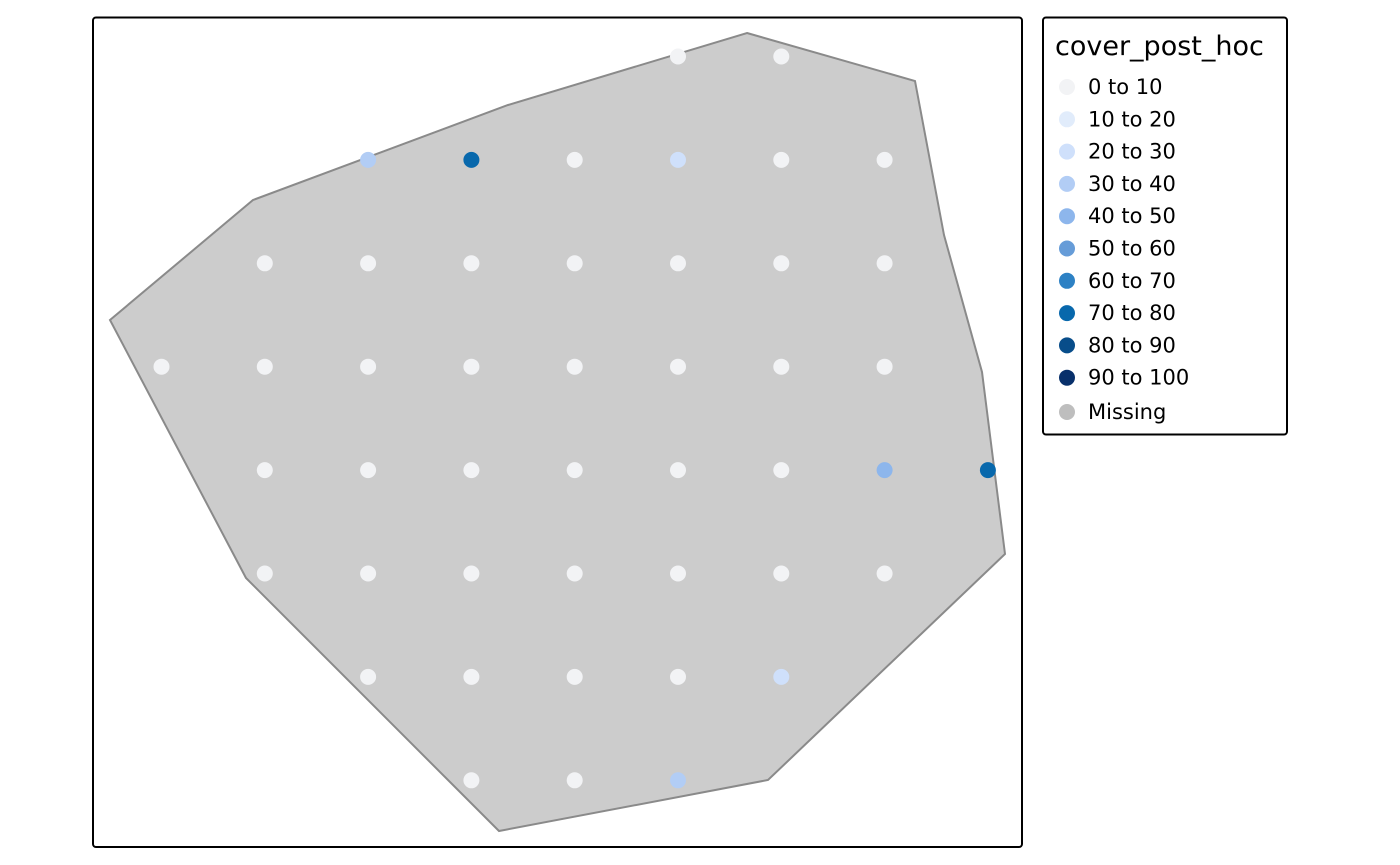 This screenshot has height=865, width=1400. I want to click on legend-item: 40 to 50, so click(1117, 216).